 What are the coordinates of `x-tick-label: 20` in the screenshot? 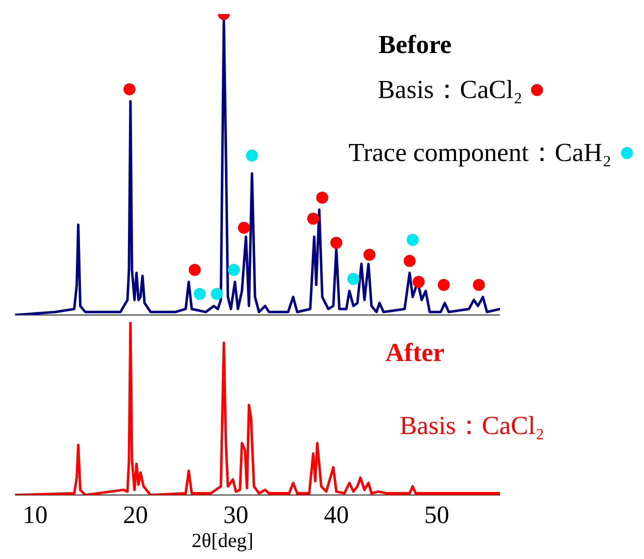 It's located at (135, 515).